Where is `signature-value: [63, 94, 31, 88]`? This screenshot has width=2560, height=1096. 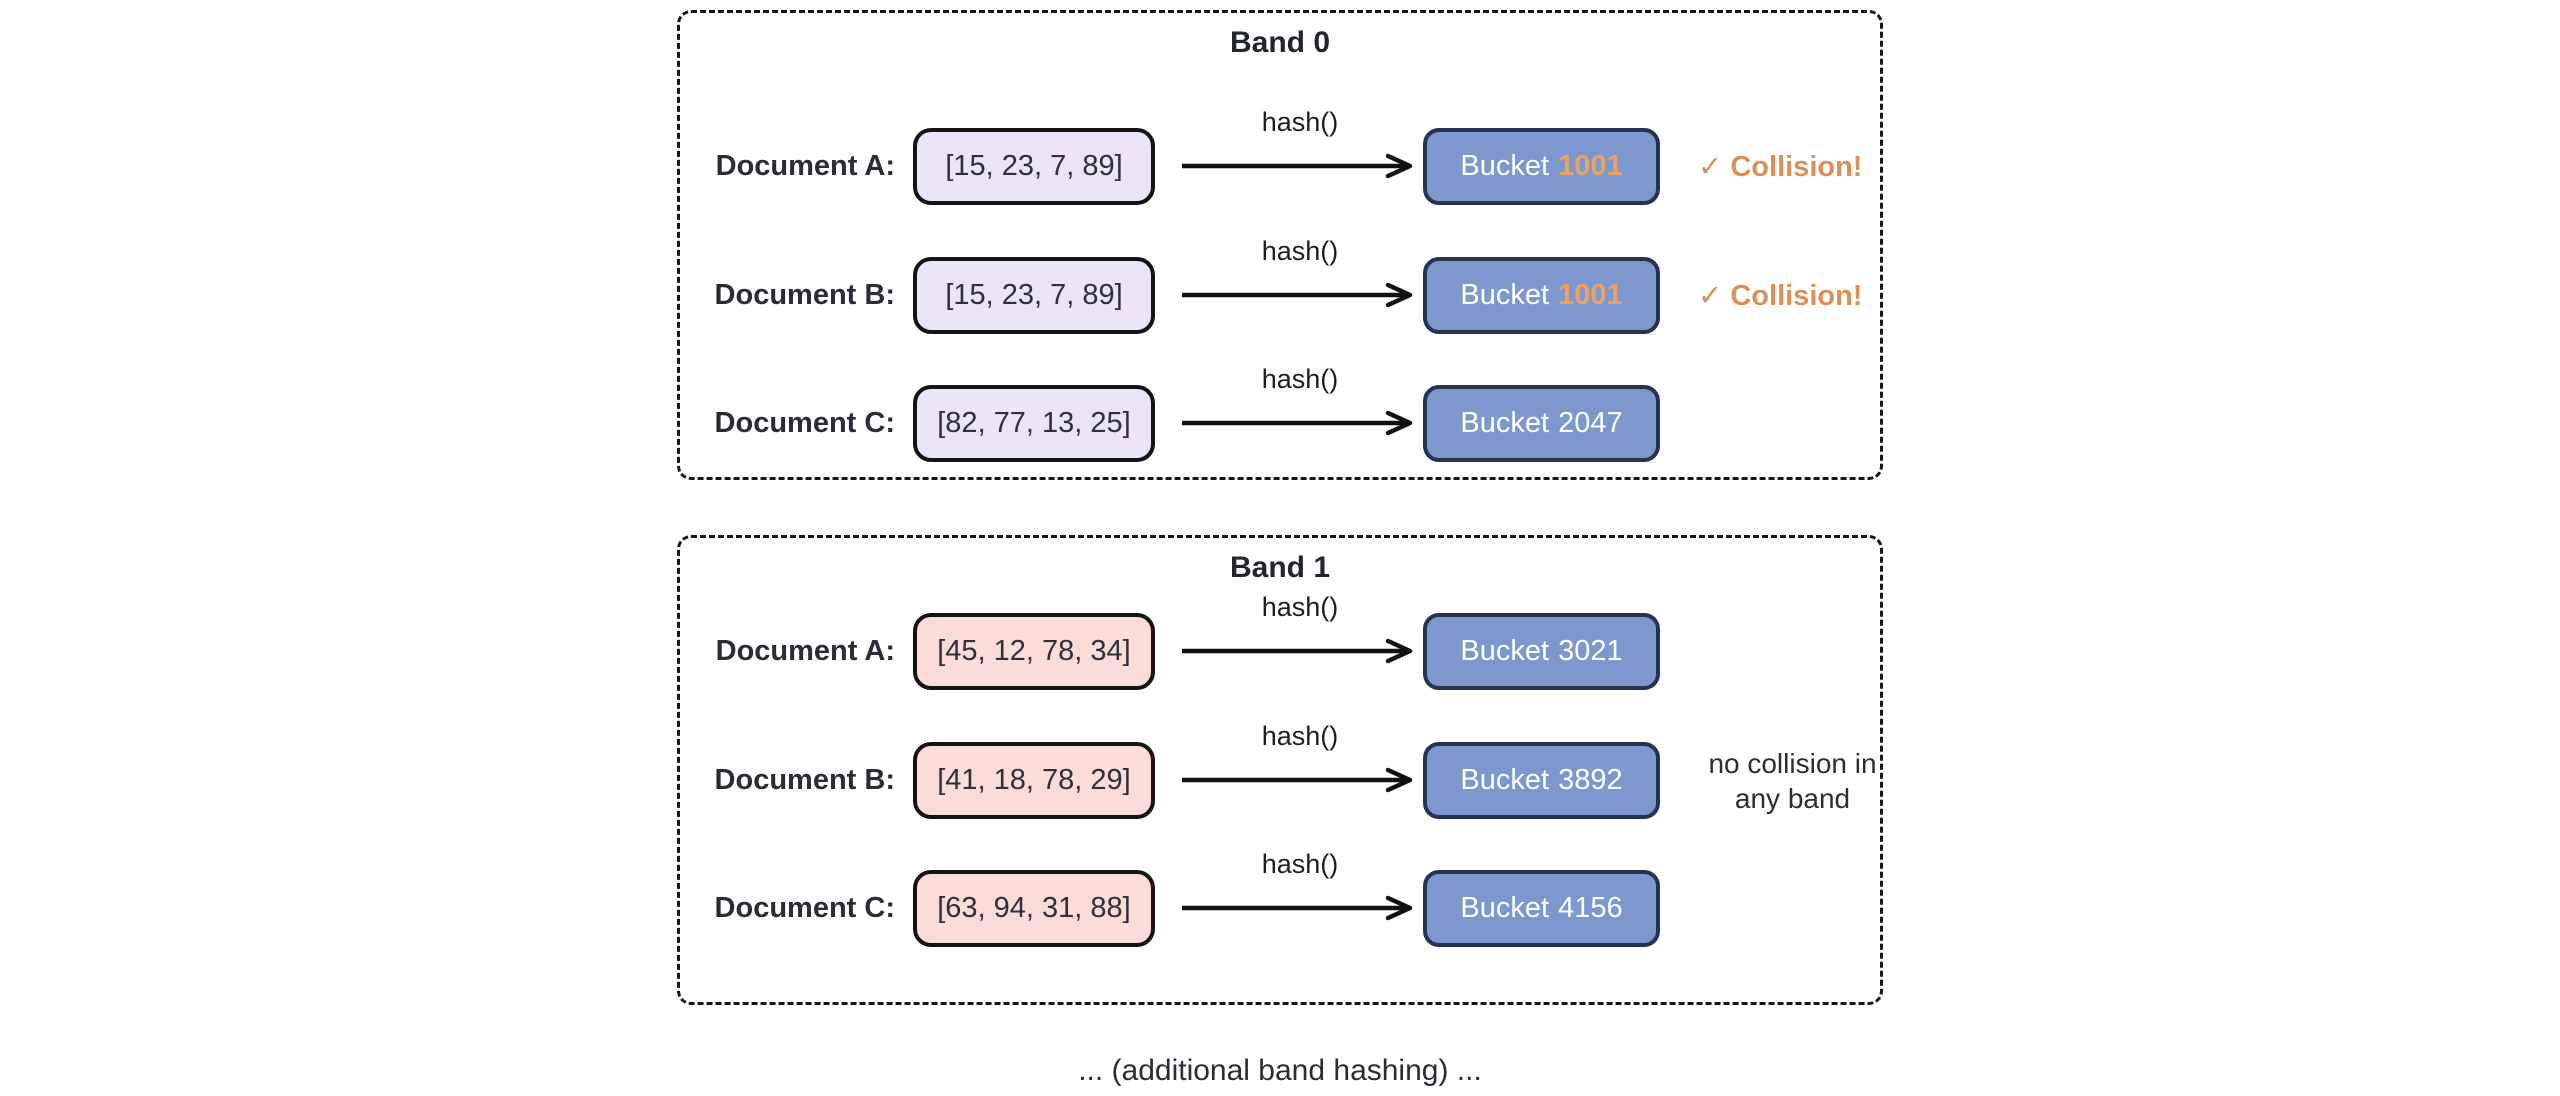
signature-value: [63, 94, 31, 88] is located at coordinates (1034, 908).